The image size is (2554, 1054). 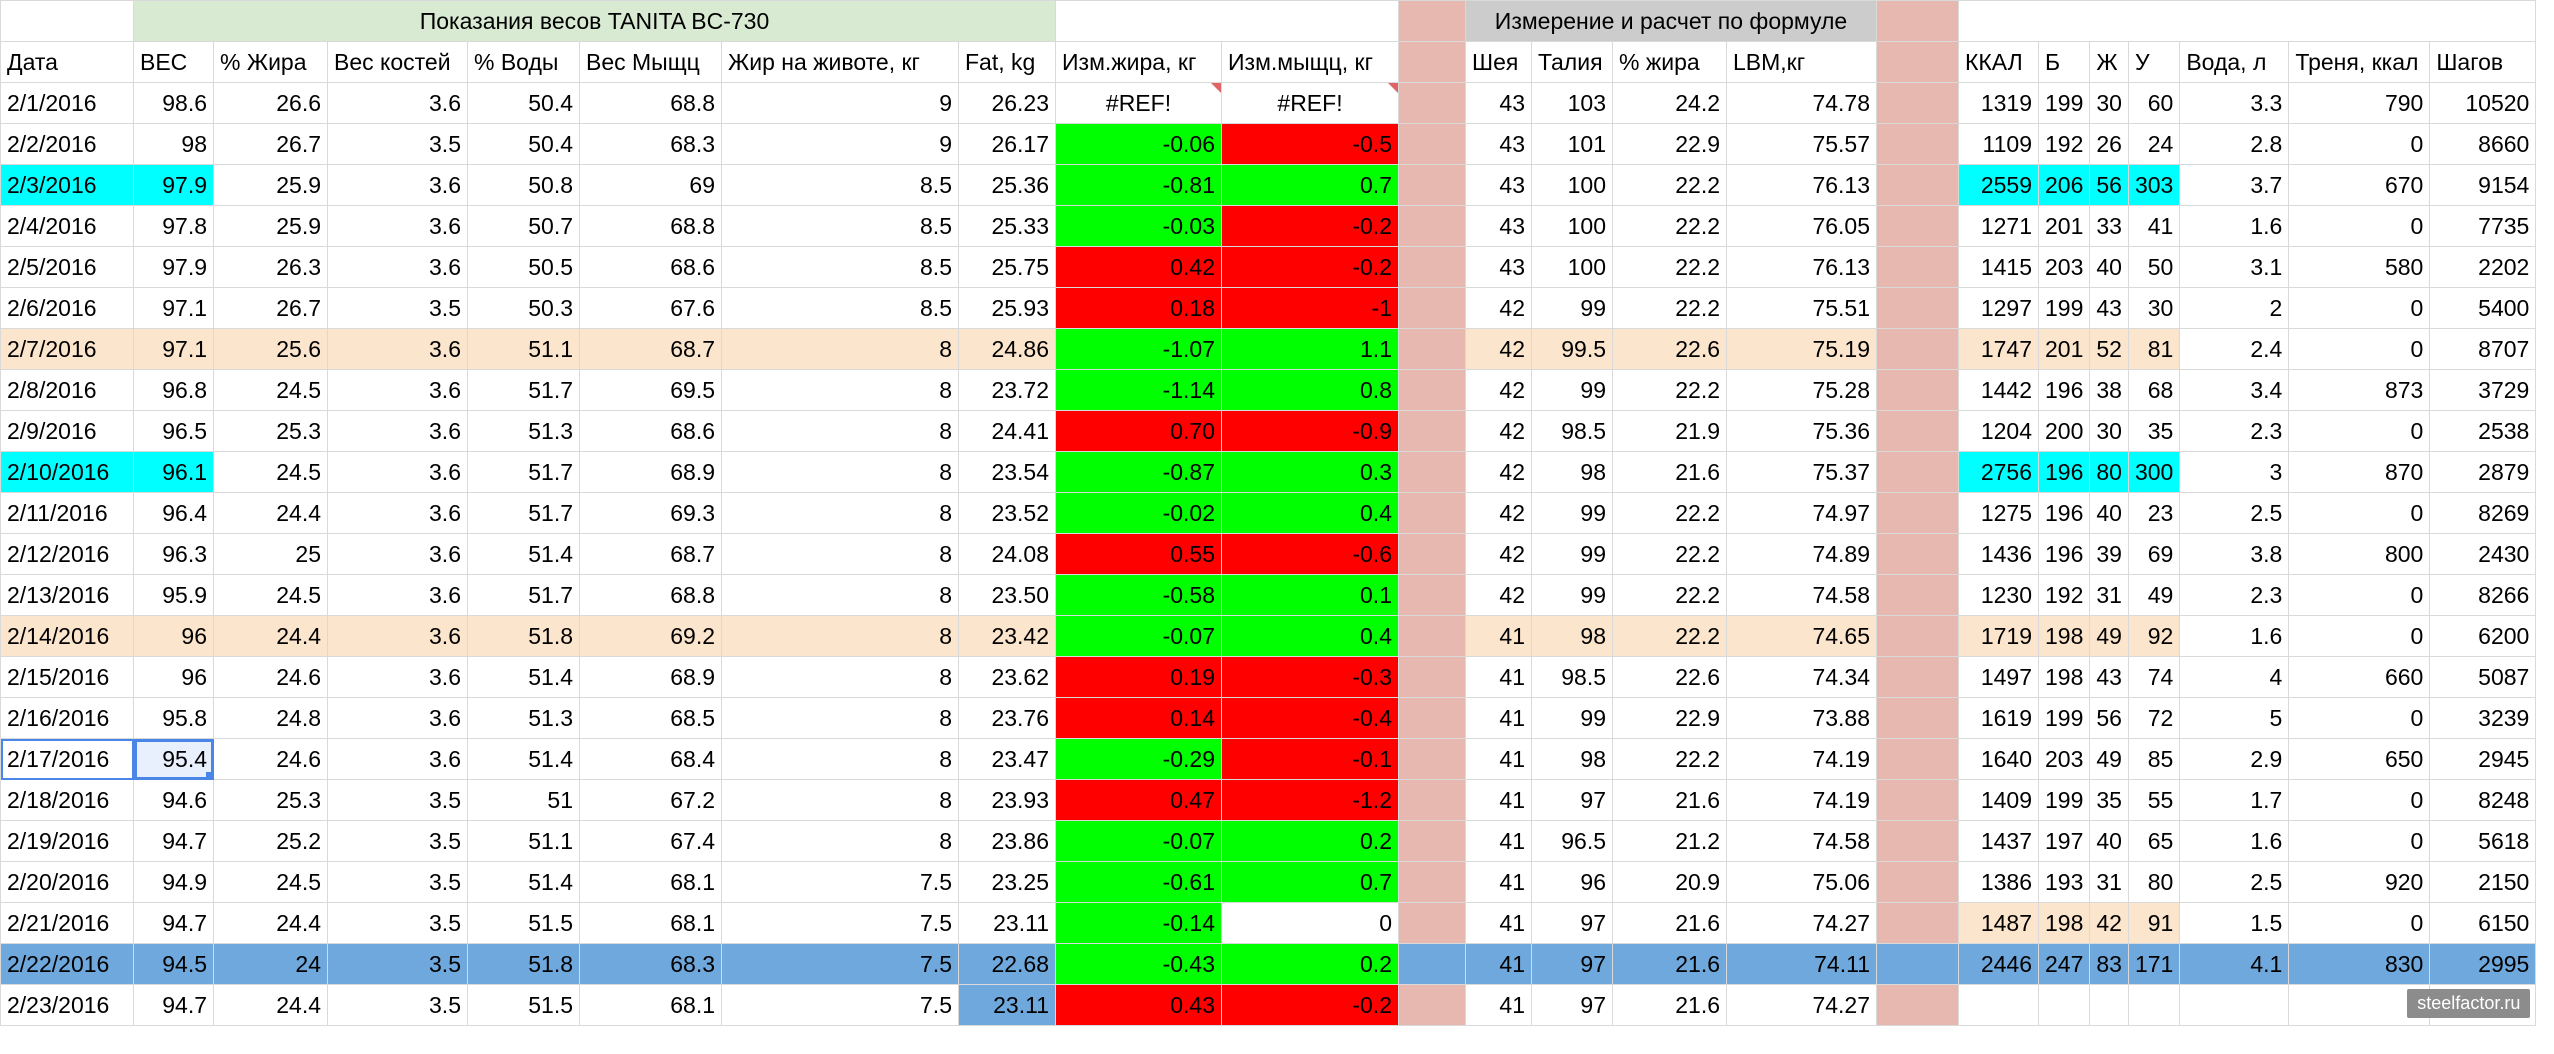 What do you see at coordinates (2154, 759) in the screenshot?
I see `table-cell: 85` at bounding box center [2154, 759].